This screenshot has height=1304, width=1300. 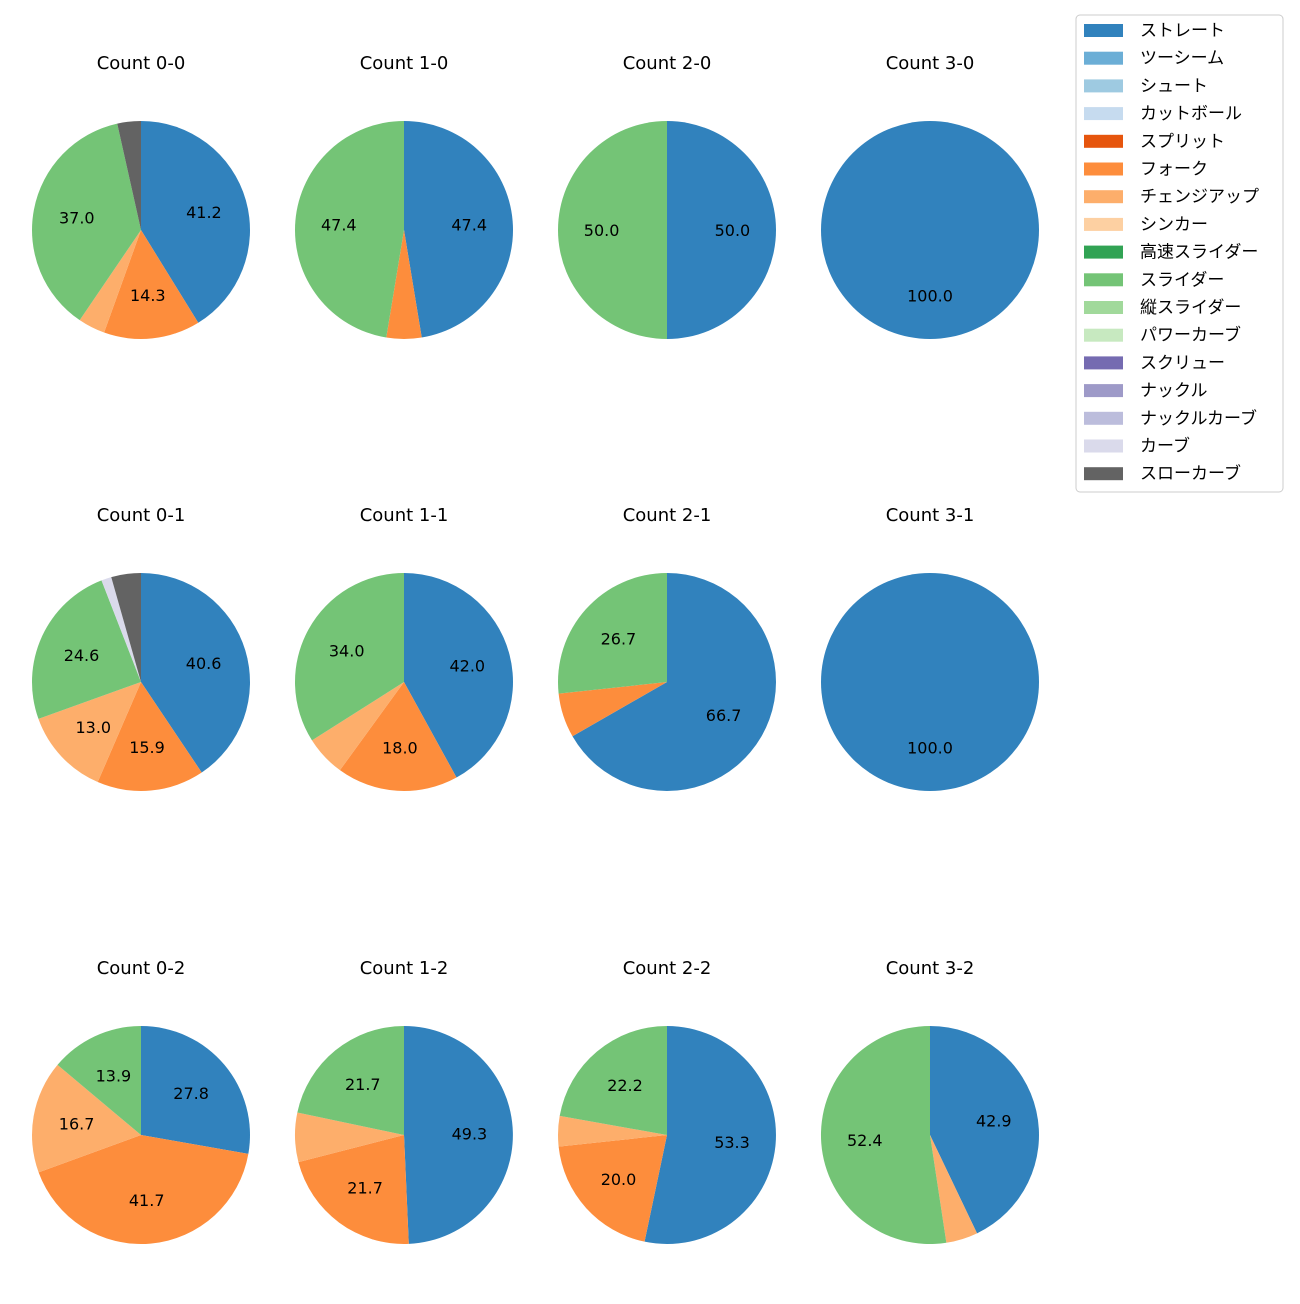 I want to click on legend-item: ナックル, so click(x=1146, y=391).